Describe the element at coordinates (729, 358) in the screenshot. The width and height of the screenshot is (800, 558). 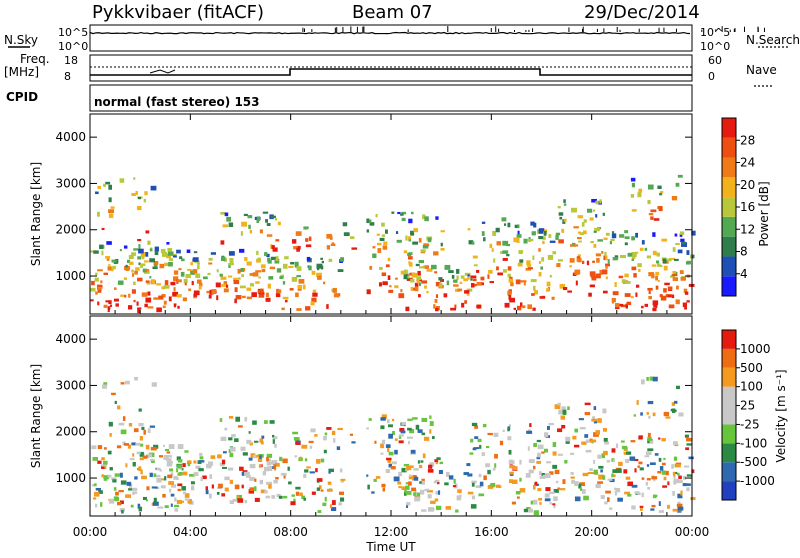
I see `velocity-colorbar-segment` at that location.